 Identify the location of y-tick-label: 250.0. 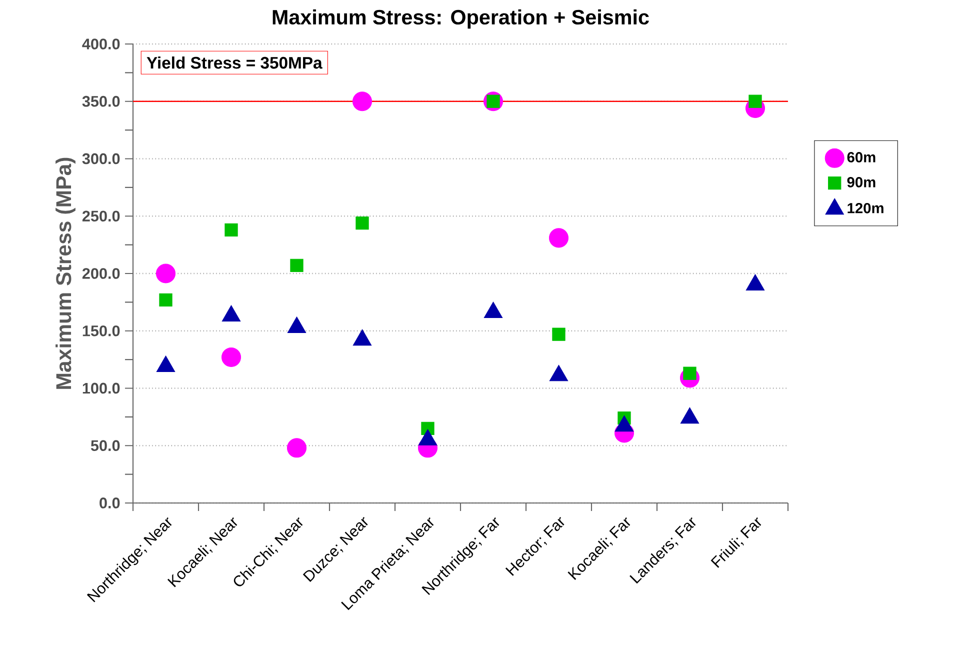
(101, 216).